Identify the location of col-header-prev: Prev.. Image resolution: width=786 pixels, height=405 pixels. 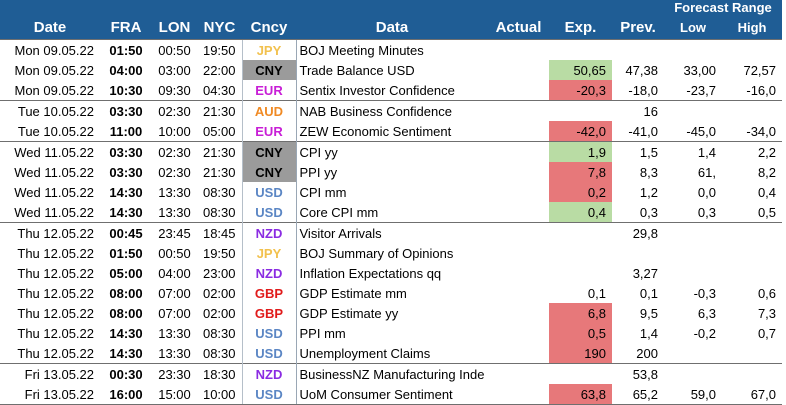
(638, 28).